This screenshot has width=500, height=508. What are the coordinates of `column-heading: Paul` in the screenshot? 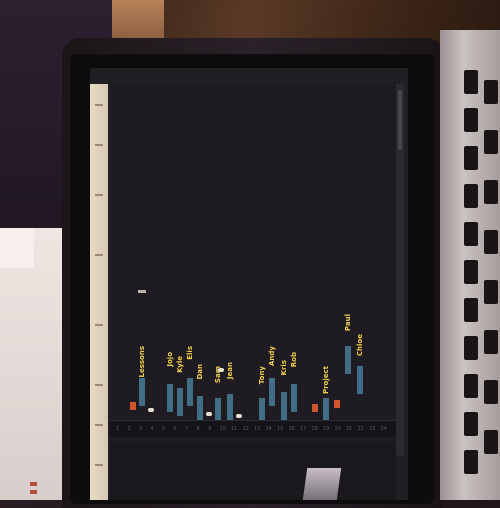 It's located at (348, 323).